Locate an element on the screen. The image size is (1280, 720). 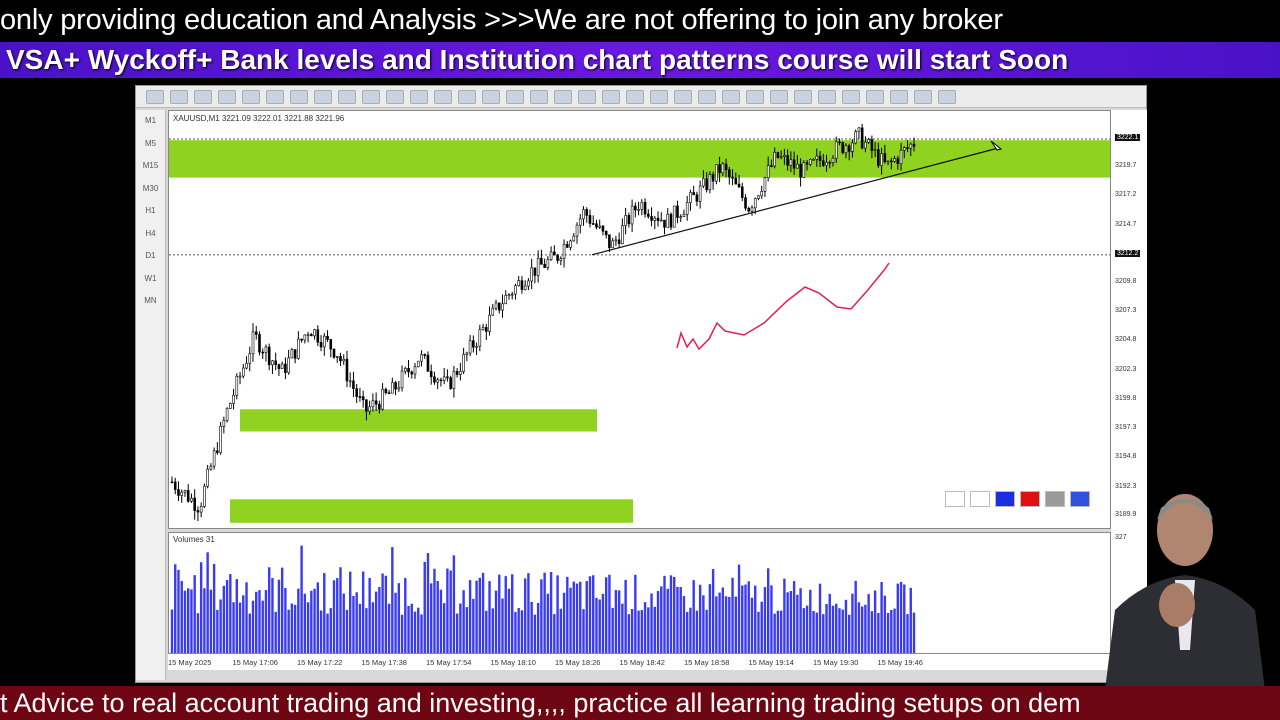
demand-supply-zone is located at coordinates (418, 420).